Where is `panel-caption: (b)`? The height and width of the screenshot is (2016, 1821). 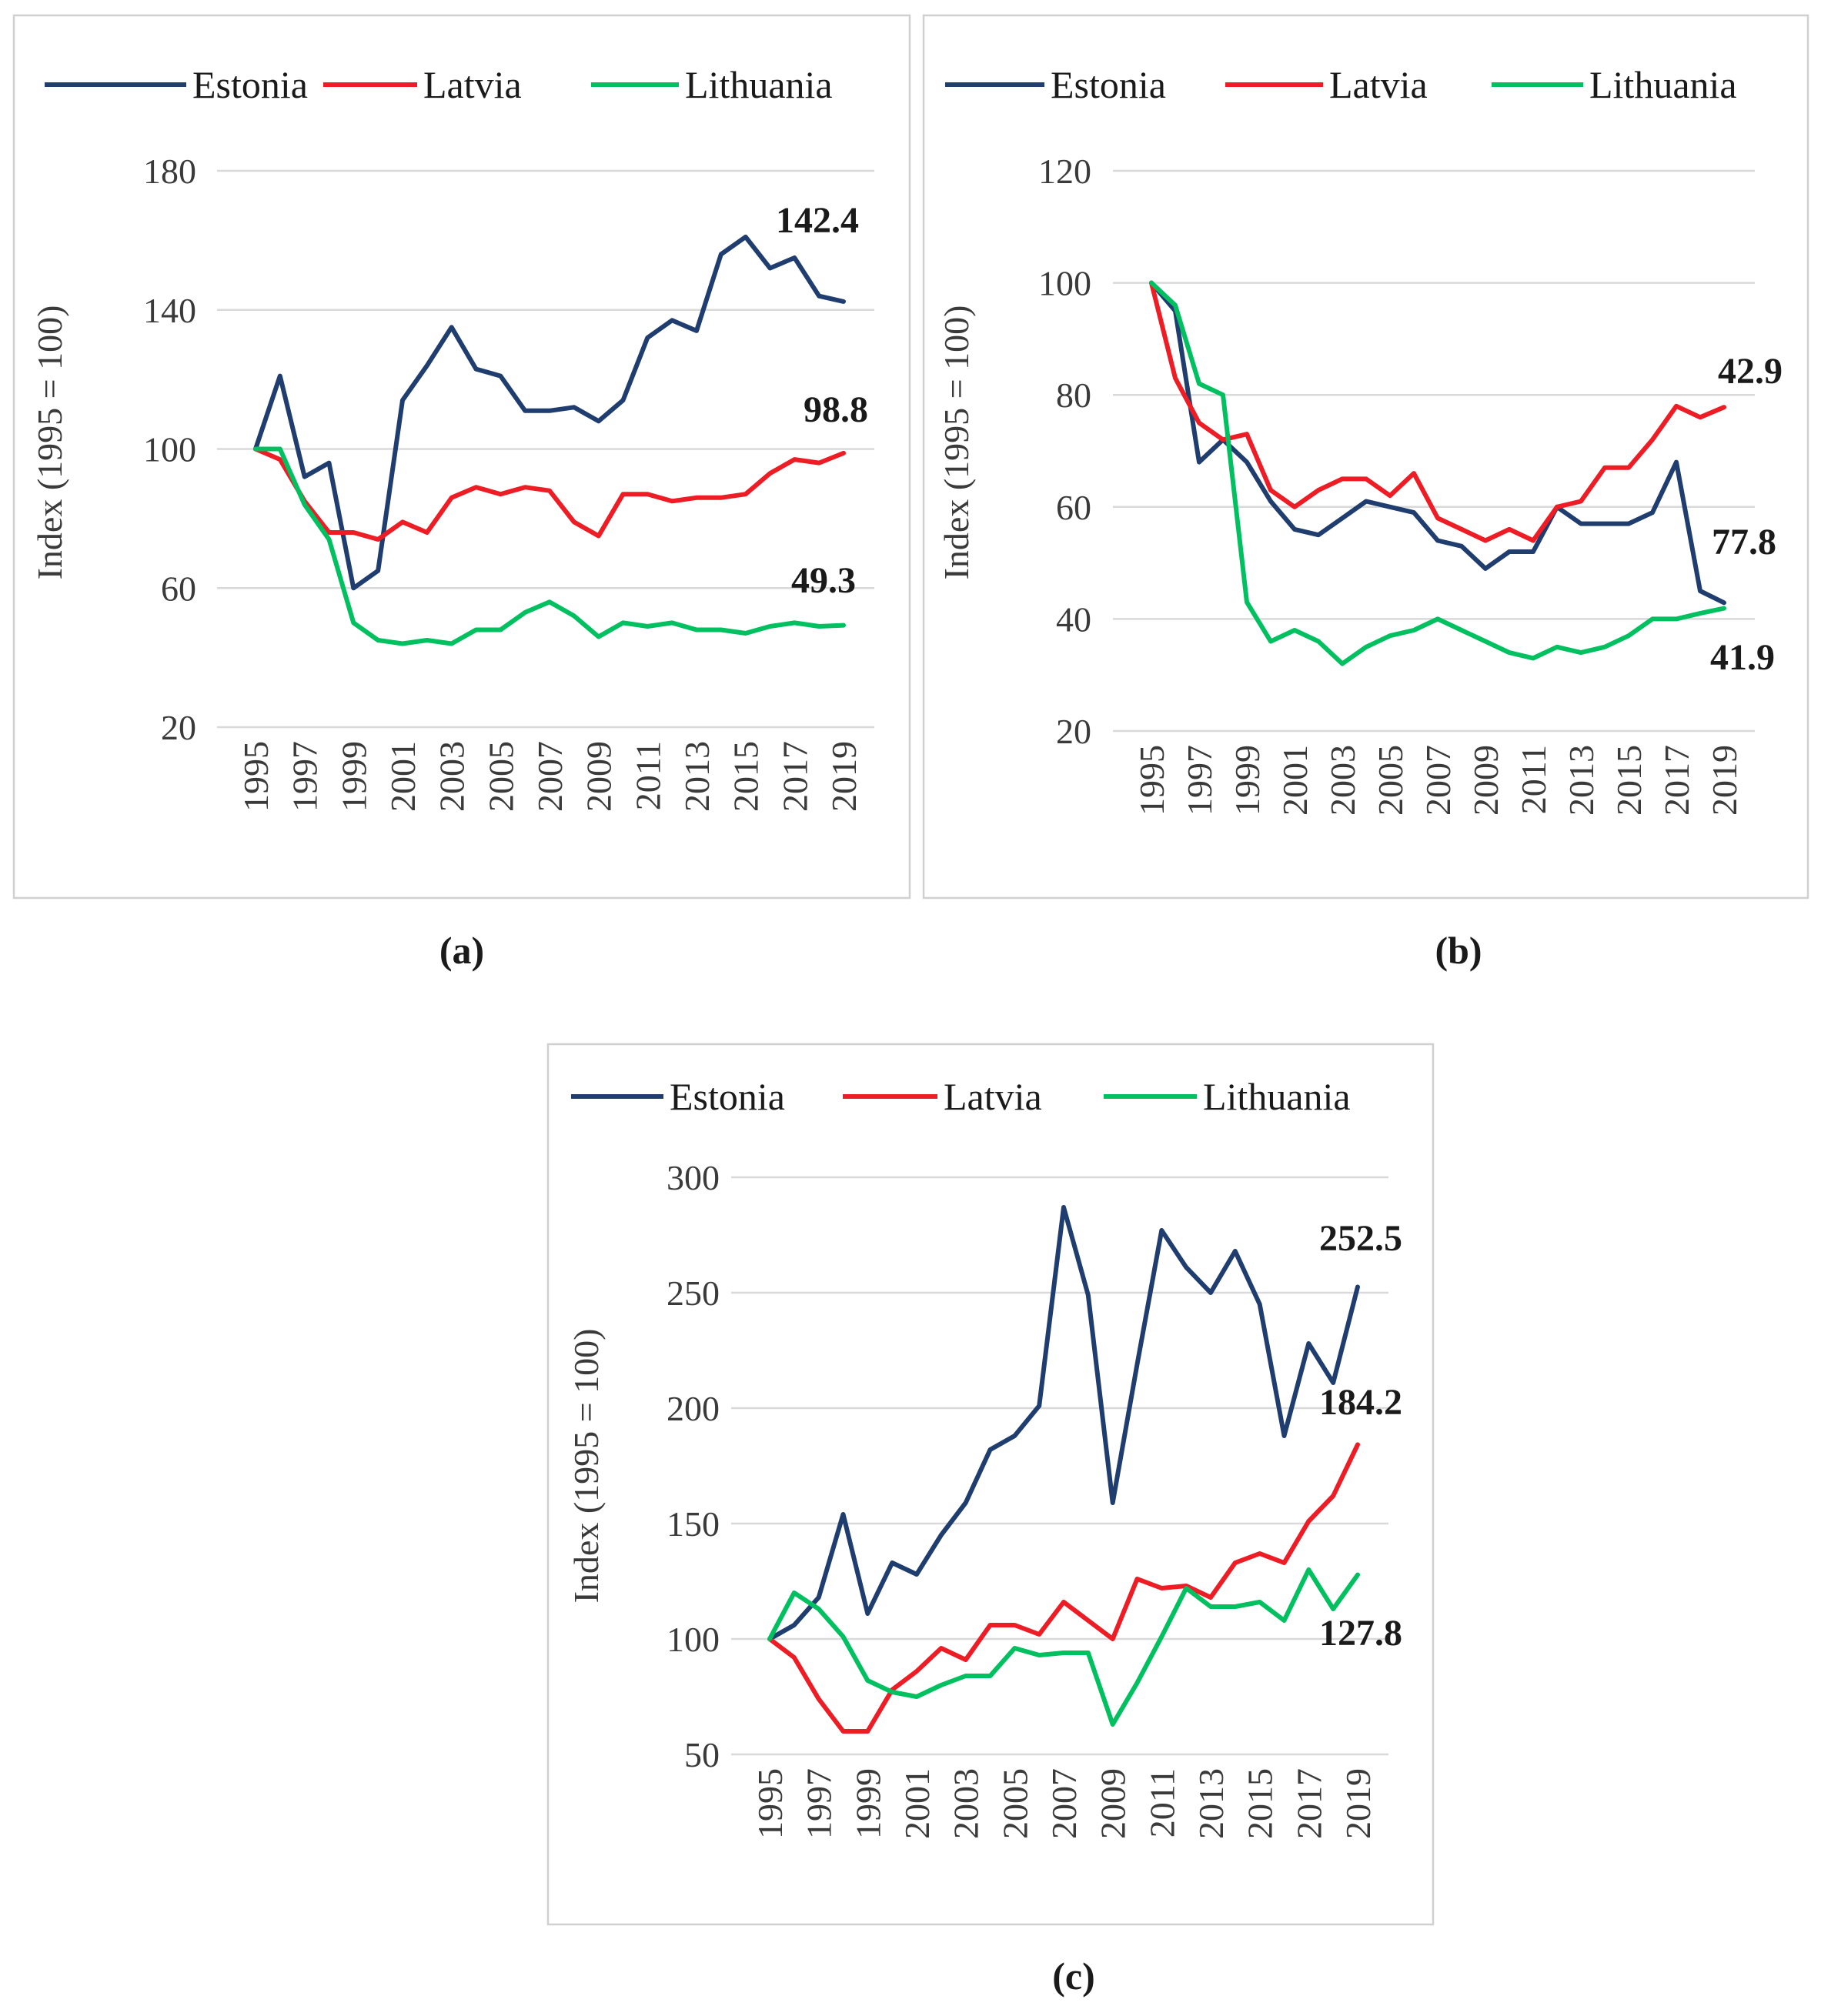 panel-caption: (b) is located at coordinates (1458, 951).